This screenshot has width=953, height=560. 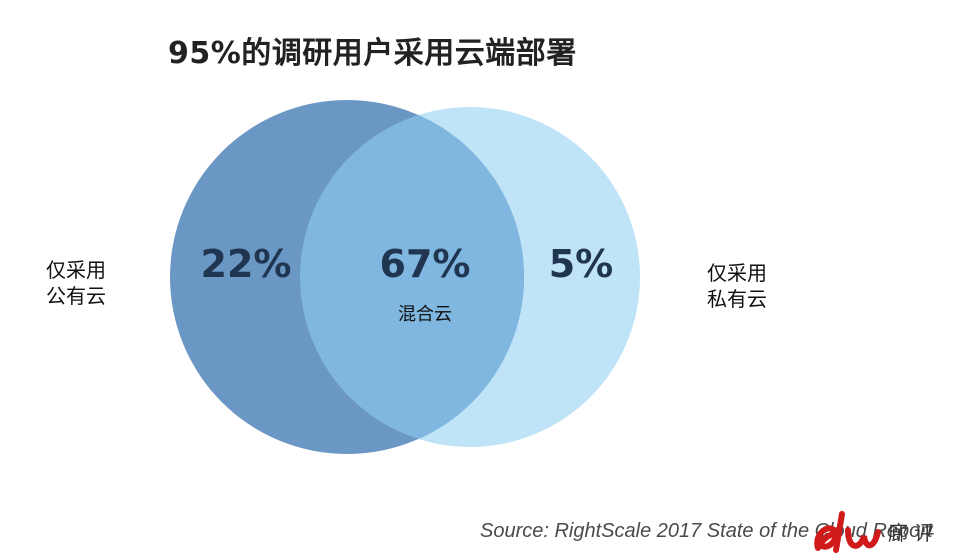 What do you see at coordinates (425, 264) in the screenshot?
I see `hybrid-percent: 67%` at bounding box center [425, 264].